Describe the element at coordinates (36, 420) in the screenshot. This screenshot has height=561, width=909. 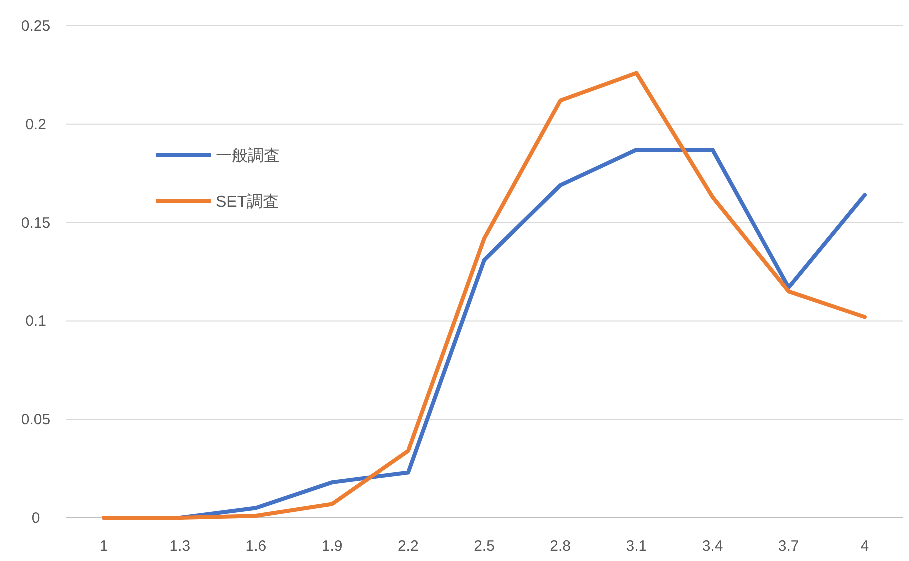
I see `y-tick-label: 0.05` at that location.